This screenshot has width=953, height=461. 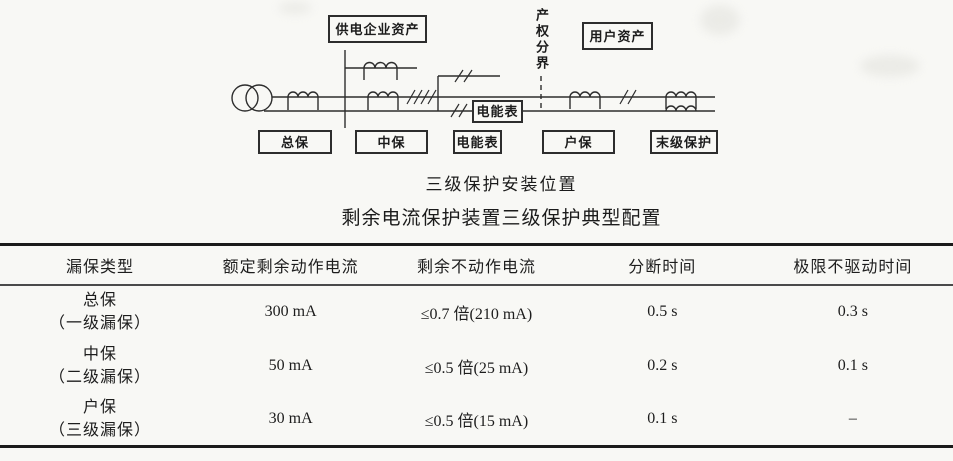 I want to click on cell-limit-time: 0.3 s, so click(x=853, y=311).